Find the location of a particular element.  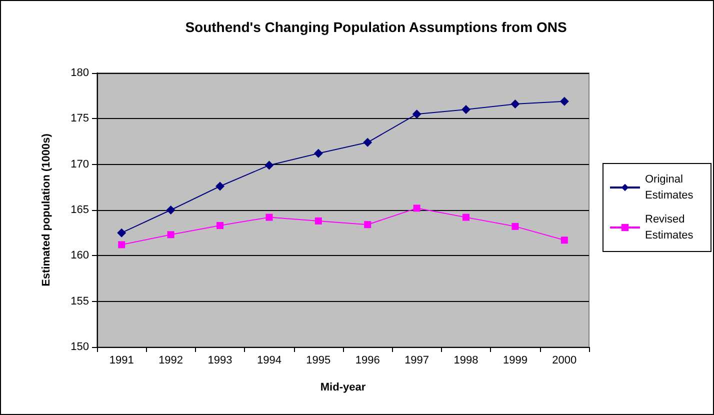

y-tick-label: 175 is located at coordinates (79, 118).